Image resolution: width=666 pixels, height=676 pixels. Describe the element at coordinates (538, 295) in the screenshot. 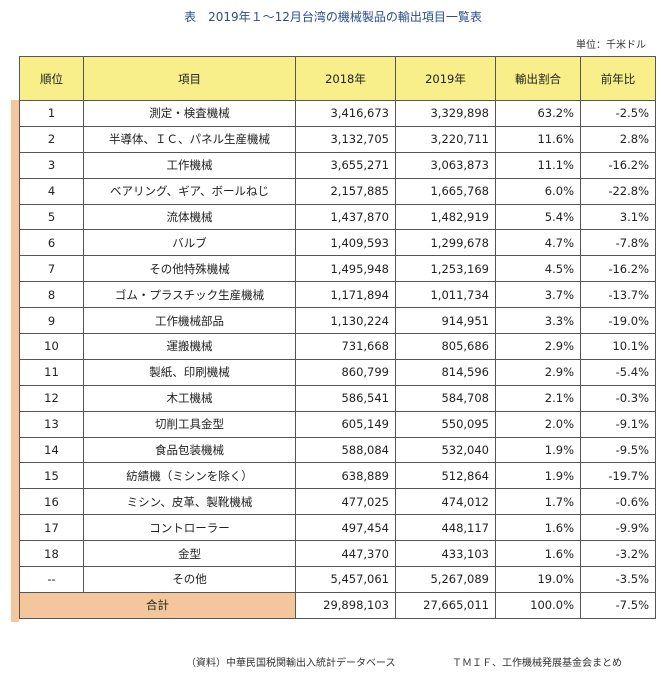

I see `row-share: 3.7%` at that location.